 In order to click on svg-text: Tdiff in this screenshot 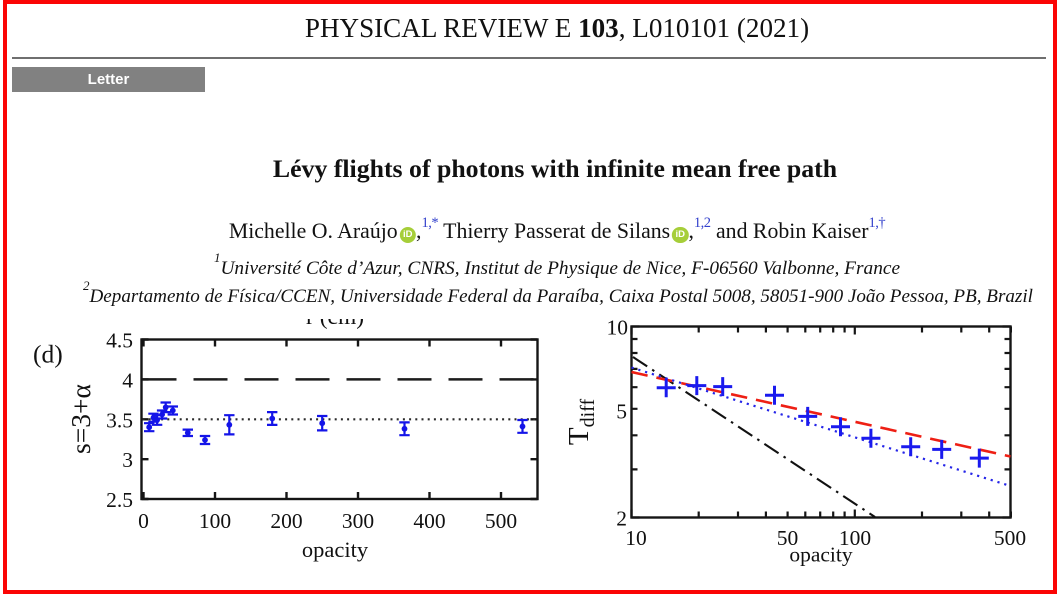, I will do `click(581, 422)`.